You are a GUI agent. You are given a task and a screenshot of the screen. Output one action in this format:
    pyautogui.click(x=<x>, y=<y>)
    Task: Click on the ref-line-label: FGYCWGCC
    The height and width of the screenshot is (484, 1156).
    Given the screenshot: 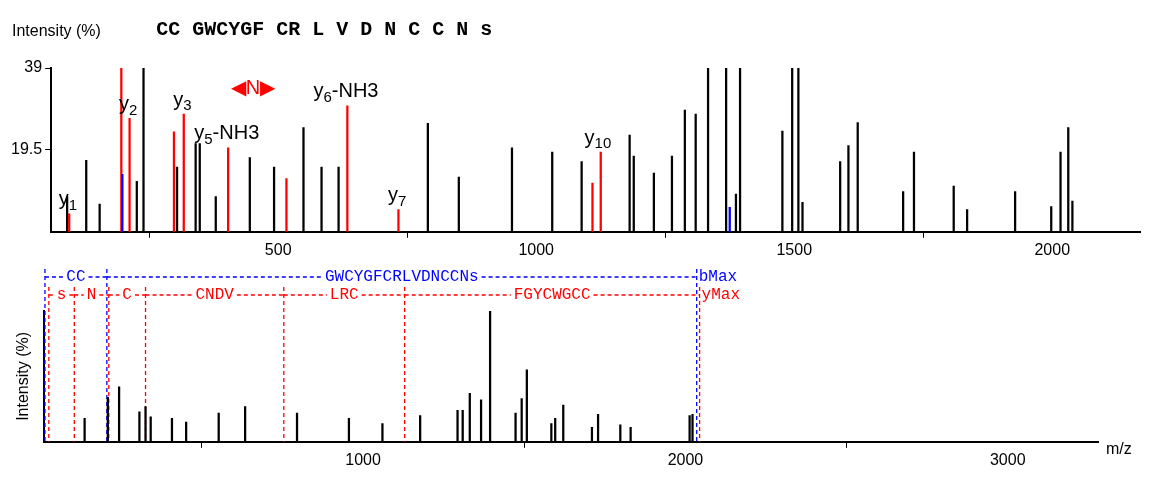 What is the action you would take?
    pyautogui.click(x=552, y=295)
    